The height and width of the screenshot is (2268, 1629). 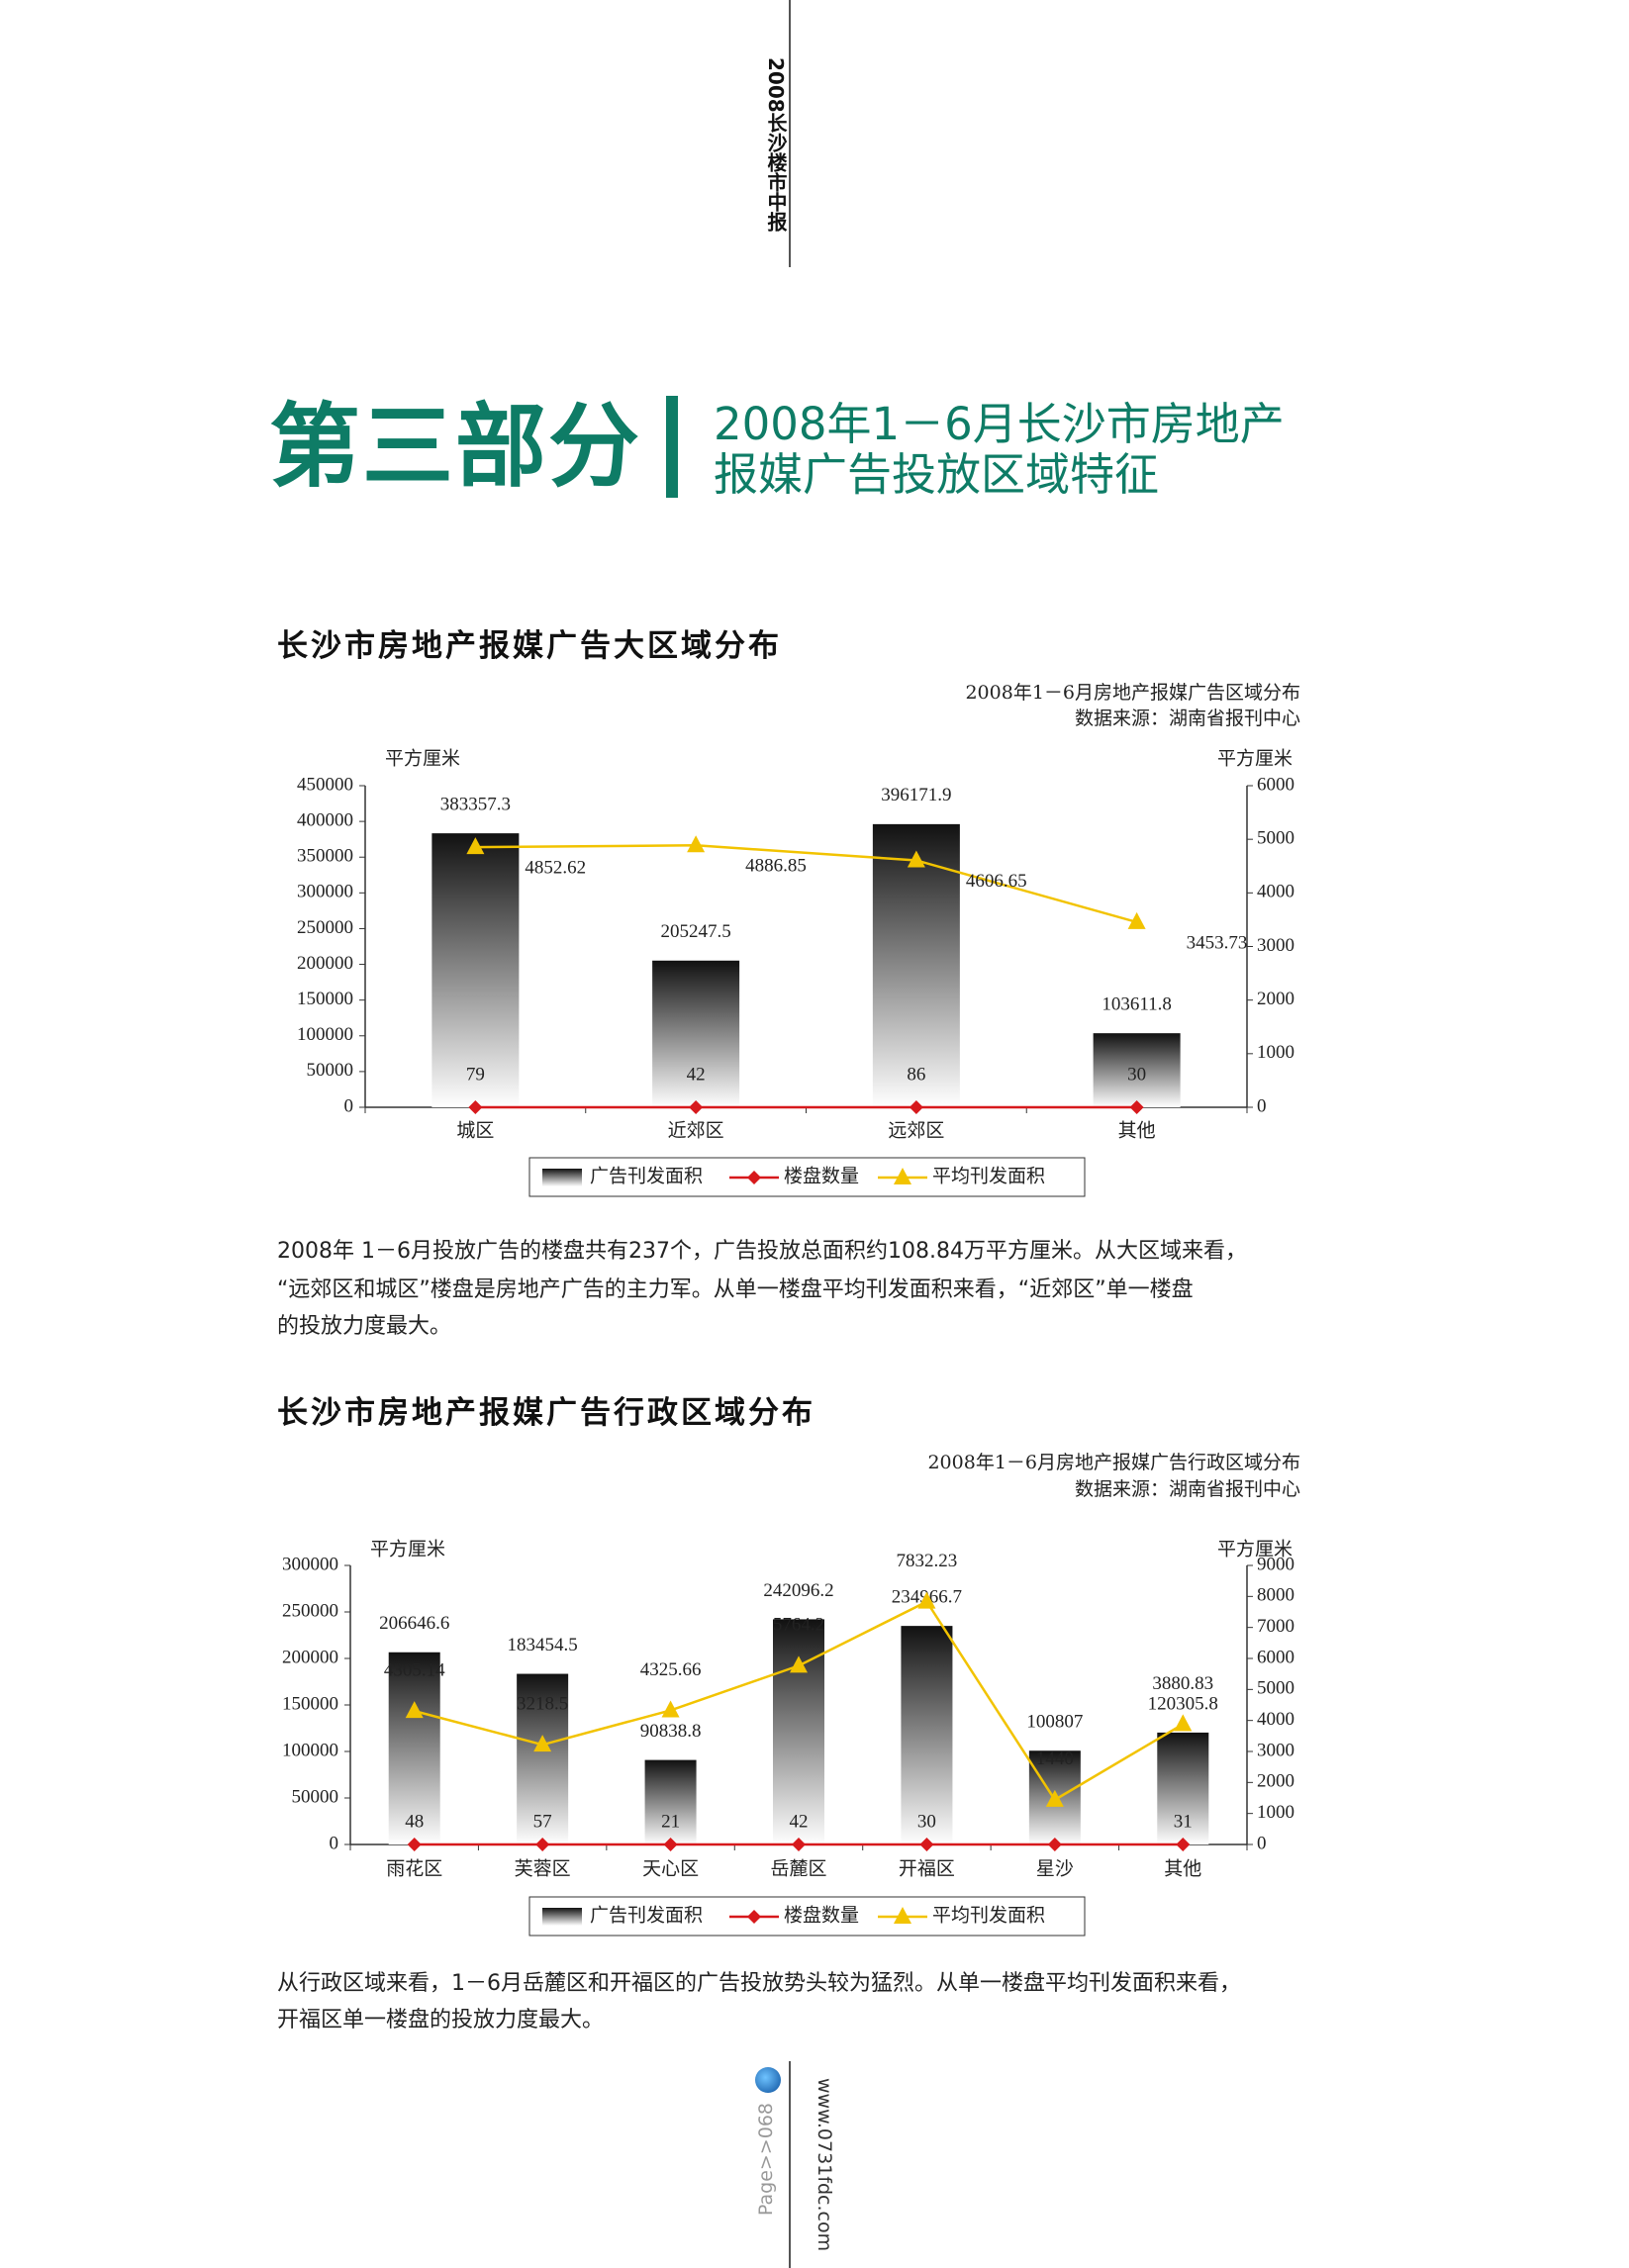 What do you see at coordinates (530, 646) in the screenshot?
I see `section-heading: 长沙市房地产报媒广告大区域分布` at bounding box center [530, 646].